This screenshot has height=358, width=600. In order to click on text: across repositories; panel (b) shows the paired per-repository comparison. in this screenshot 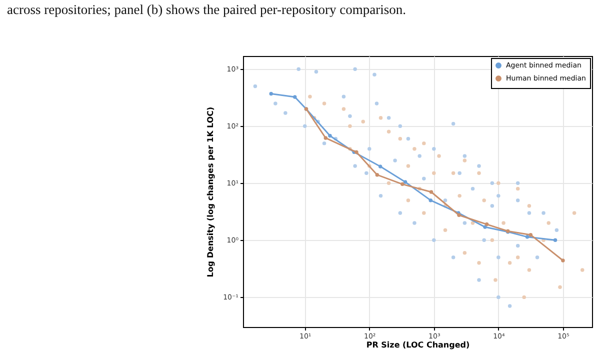, I will do `click(206, 10)`.